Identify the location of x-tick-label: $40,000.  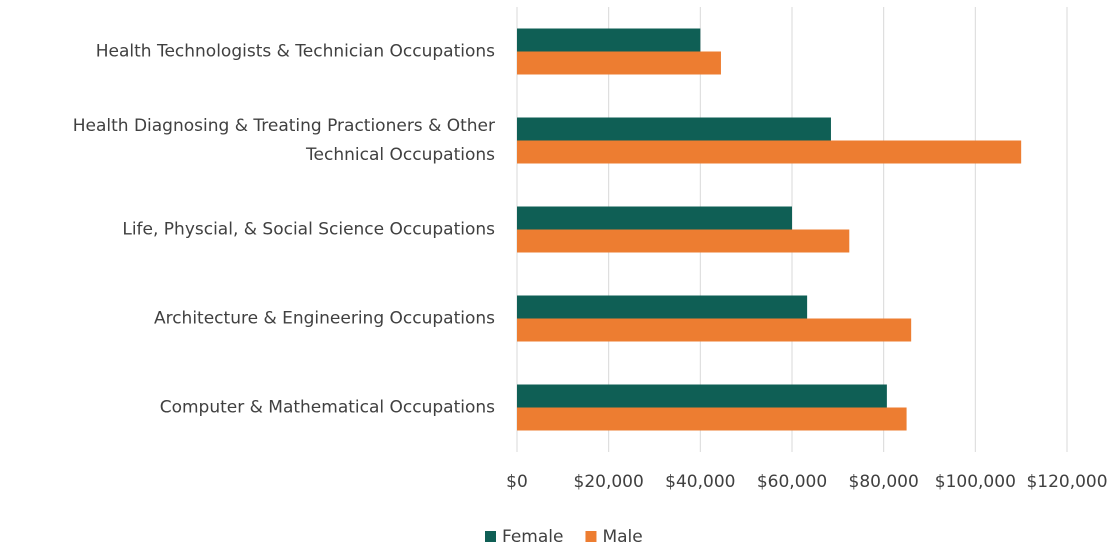
(700, 482).